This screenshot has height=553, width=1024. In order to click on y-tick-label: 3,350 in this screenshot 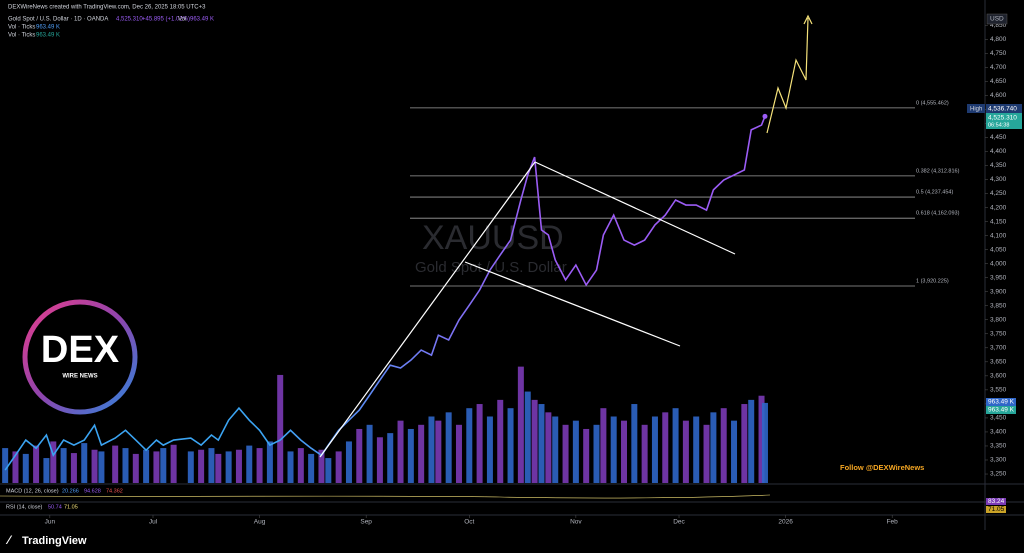, I will do `click(998, 446)`.